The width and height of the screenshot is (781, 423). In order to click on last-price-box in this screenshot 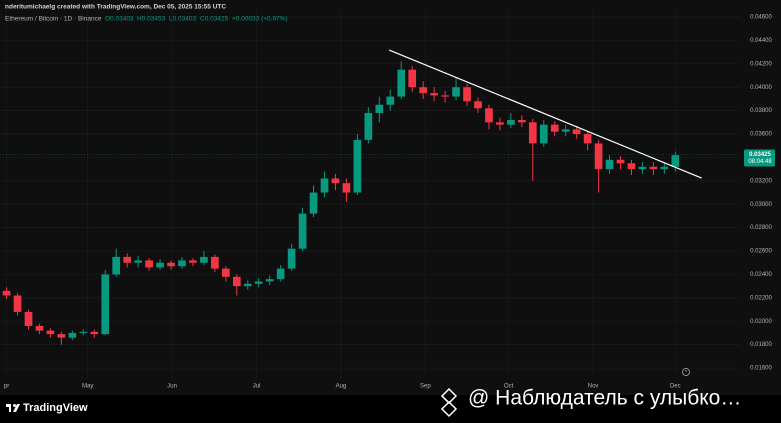, I will do `click(759, 158)`.